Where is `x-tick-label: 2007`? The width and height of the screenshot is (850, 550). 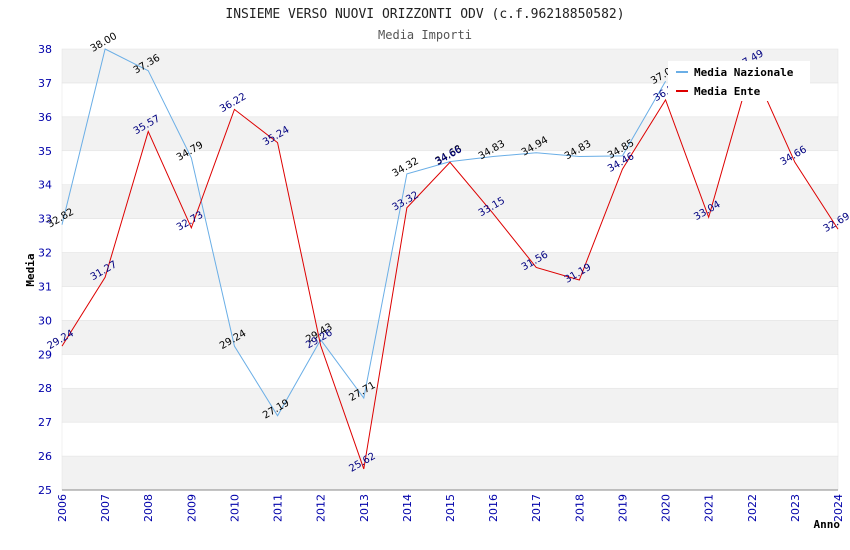
x-tick-label: 2007 is located at coordinates (105, 508).